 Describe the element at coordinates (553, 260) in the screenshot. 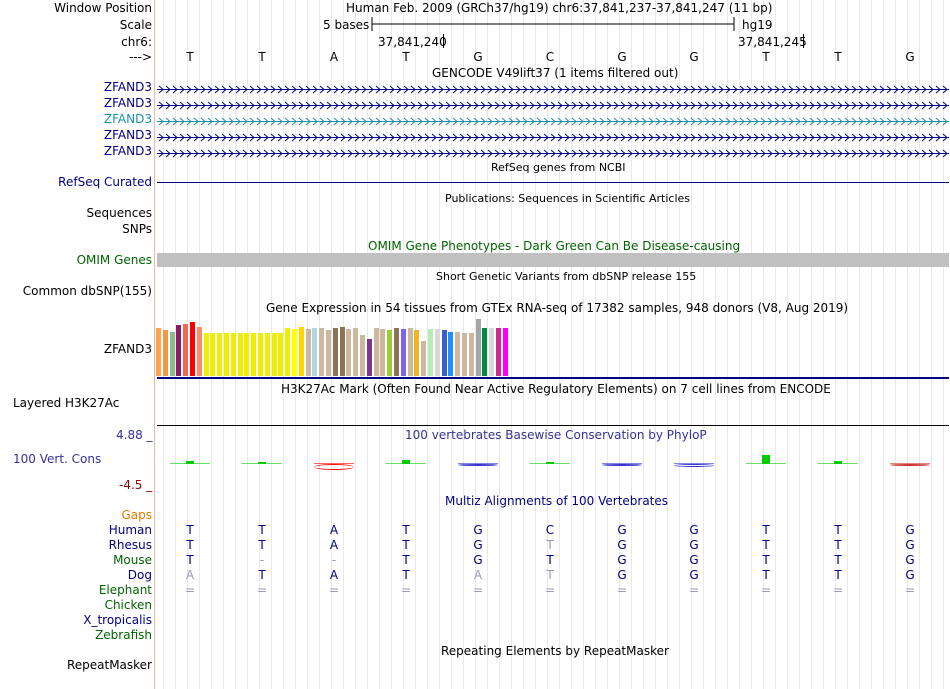

I see `omim-gene-bar` at that location.